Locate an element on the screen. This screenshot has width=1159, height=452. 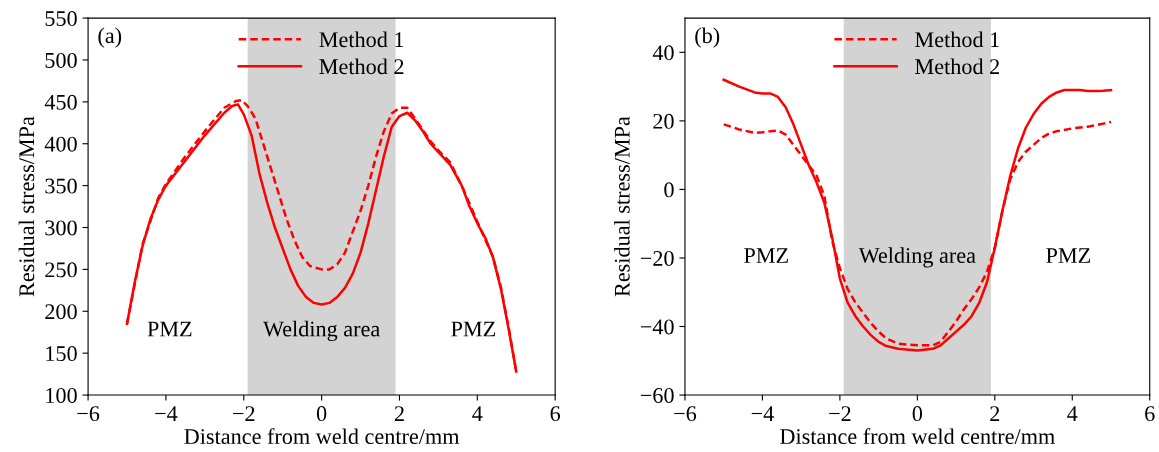
y-tick-label: 450 is located at coordinates (60, 102).